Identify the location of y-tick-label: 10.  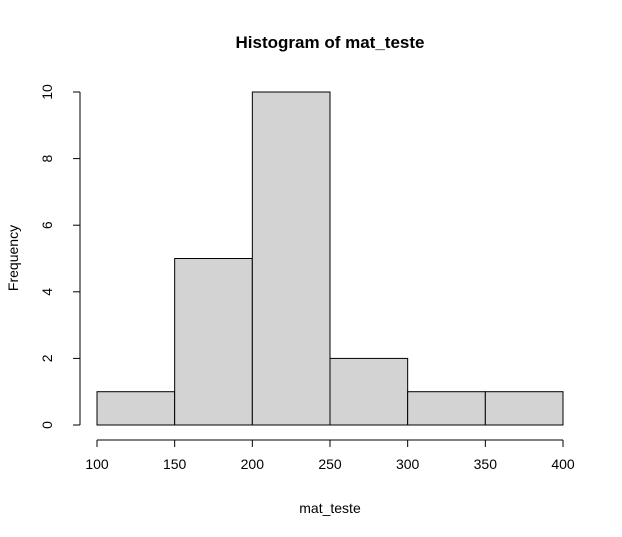
(47, 92).